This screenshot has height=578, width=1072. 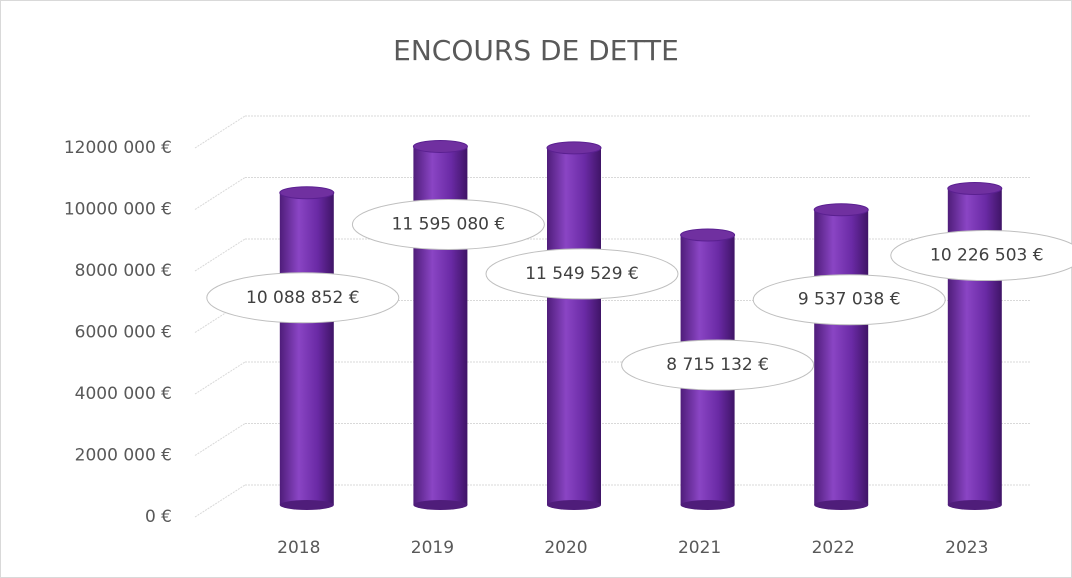 I want to click on x-tick-label: 2018, so click(x=298, y=548).